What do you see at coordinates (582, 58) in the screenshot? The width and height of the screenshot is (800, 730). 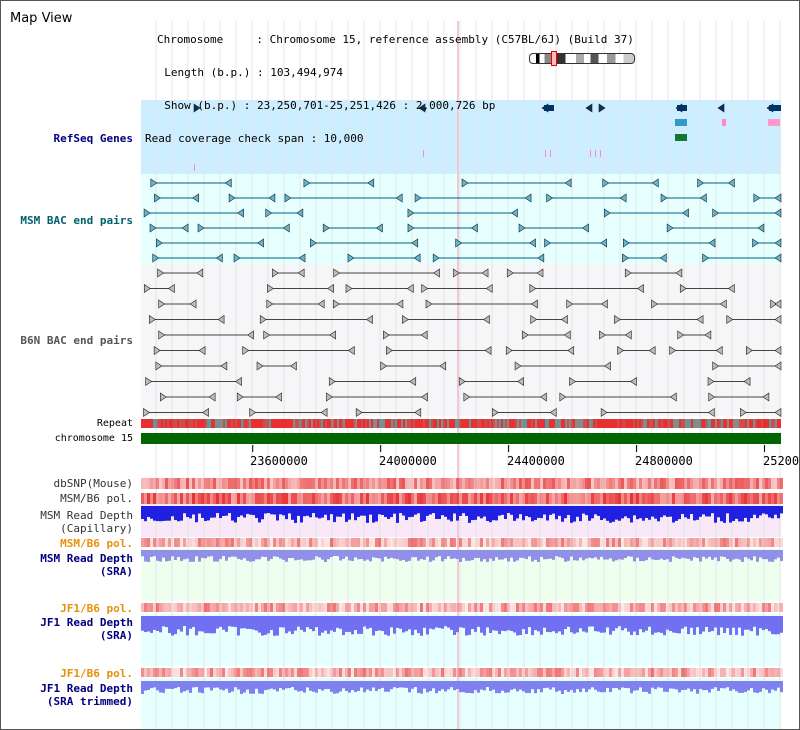 I see `chromosome-ideogram` at bounding box center [582, 58].